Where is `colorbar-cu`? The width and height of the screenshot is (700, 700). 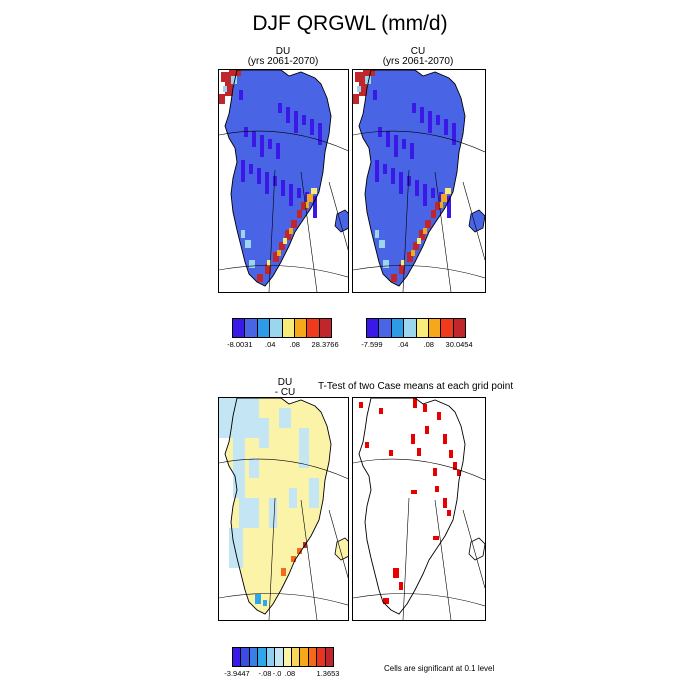
colorbar-cu is located at coordinates (416, 328).